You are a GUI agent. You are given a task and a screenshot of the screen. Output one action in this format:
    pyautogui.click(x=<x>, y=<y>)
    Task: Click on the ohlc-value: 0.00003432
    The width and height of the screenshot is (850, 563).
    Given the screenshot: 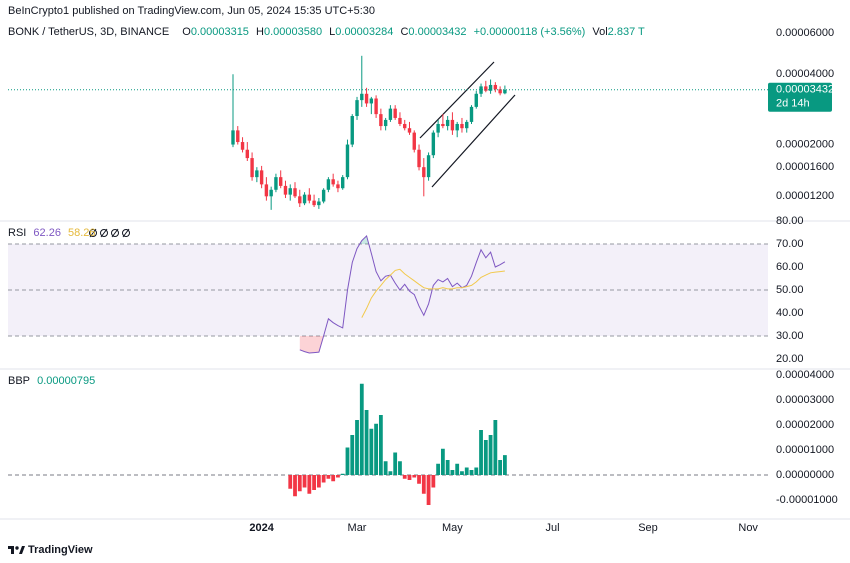 What is the action you would take?
    pyautogui.click(x=437, y=32)
    